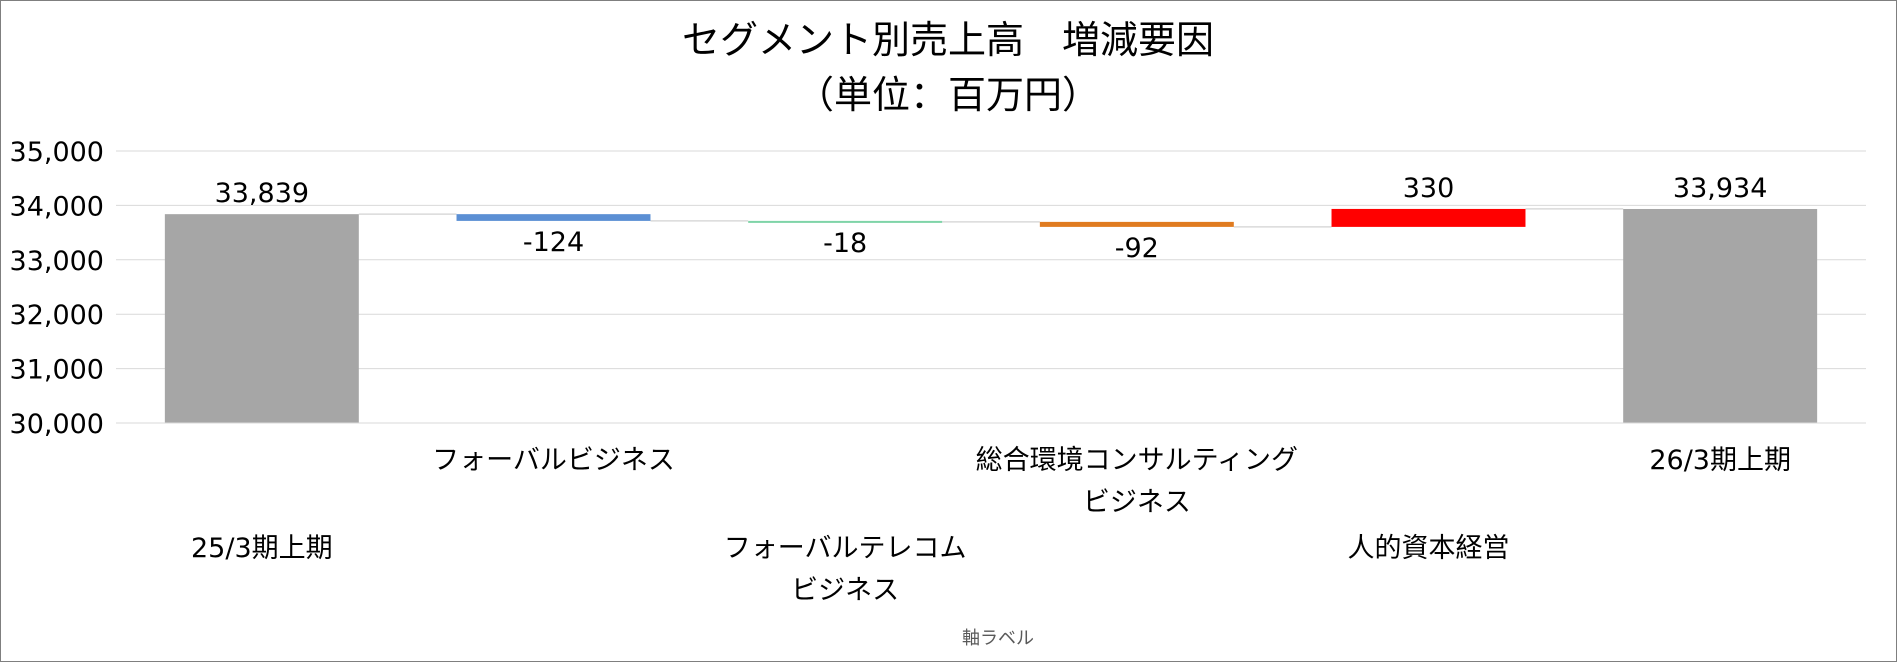  Describe the element at coordinates (845, 243) in the screenshot. I see `data-label: -18` at that location.